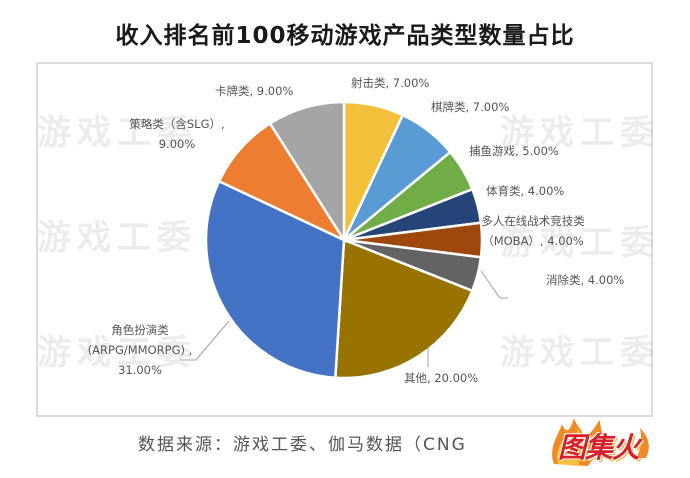  Describe the element at coordinates (533, 231) in the screenshot. I see `label-moba: 多人在线战术竞技类 （MOBA）, 4.00%` at that location.